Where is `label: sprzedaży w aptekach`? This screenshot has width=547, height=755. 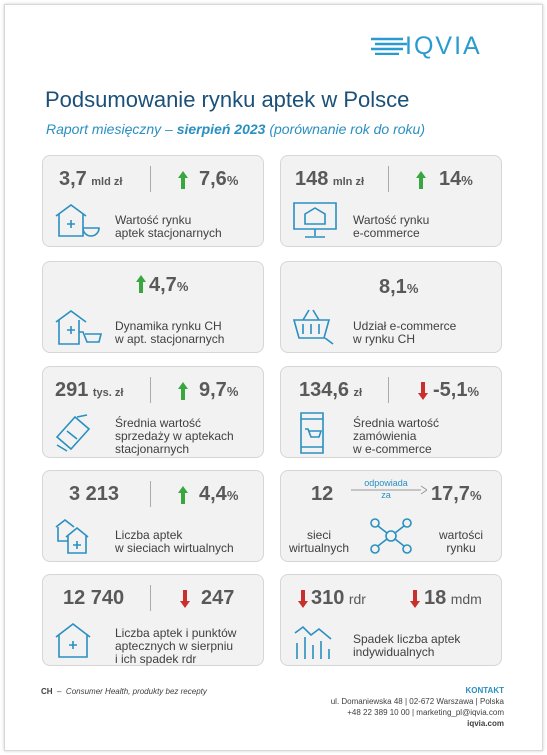 label: sprzedaży w aptekach is located at coordinates (174, 436).